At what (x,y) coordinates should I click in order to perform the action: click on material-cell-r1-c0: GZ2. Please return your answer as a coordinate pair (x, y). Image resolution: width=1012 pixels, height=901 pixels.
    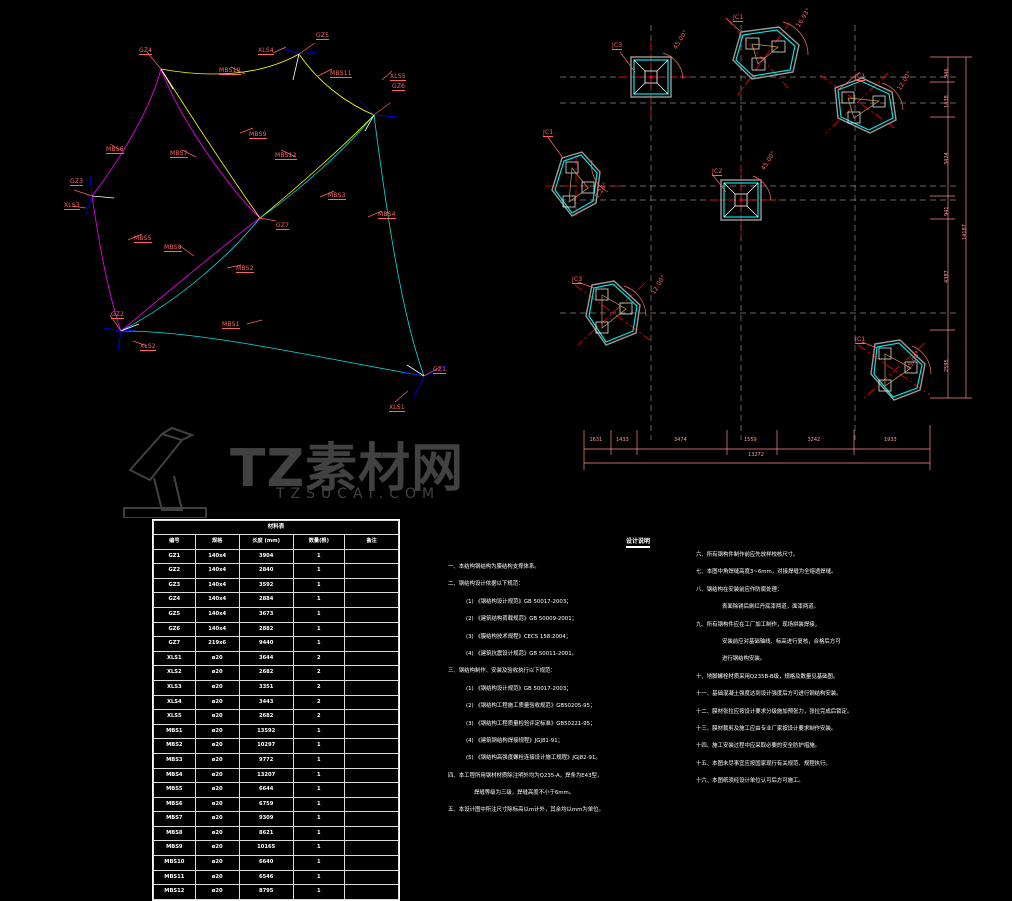
    Looking at the image, I should click on (174, 571).